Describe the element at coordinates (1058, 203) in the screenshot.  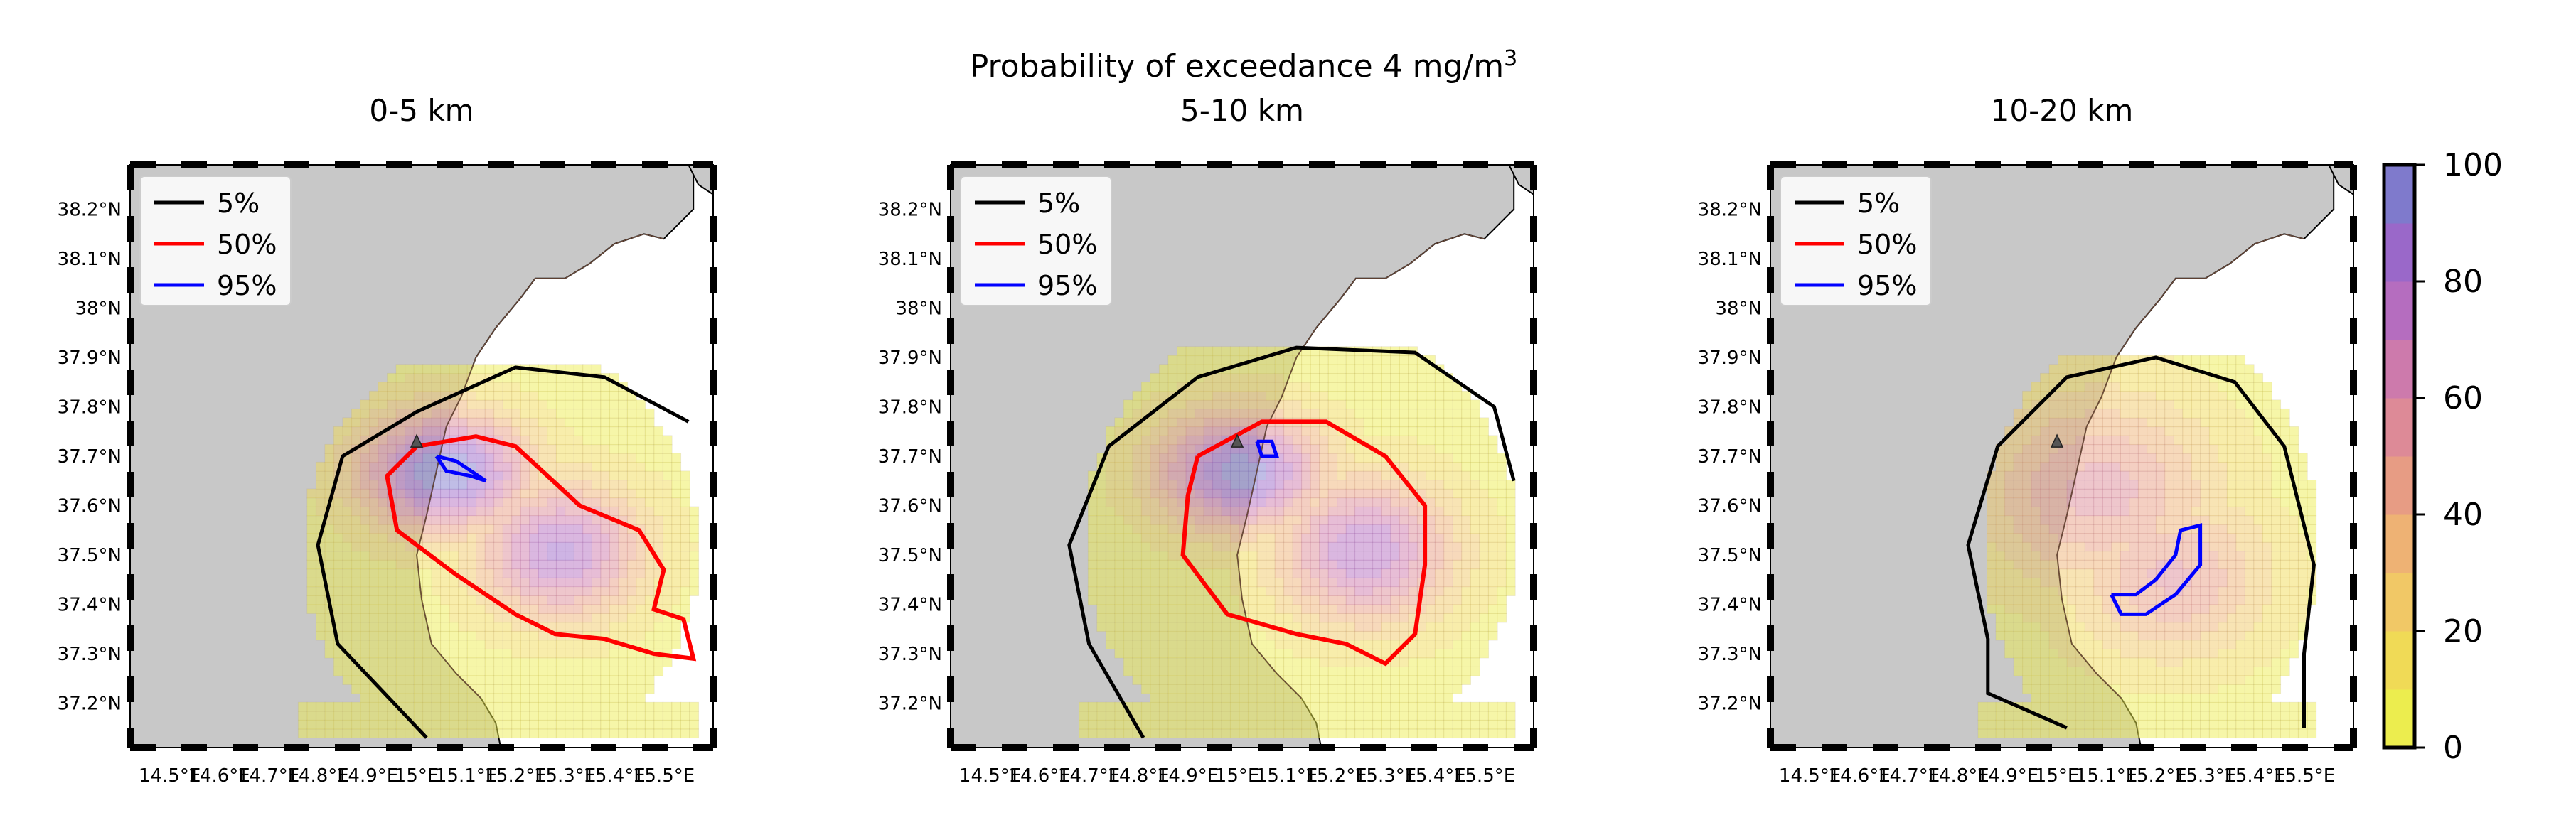
I see `legend-label: 5%` at that location.